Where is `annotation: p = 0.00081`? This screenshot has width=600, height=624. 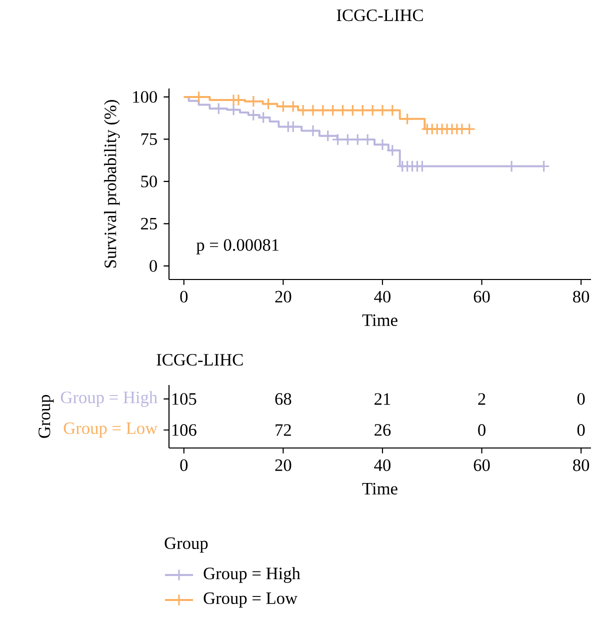
annotation: p = 0.00081 is located at coordinates (237, 246).